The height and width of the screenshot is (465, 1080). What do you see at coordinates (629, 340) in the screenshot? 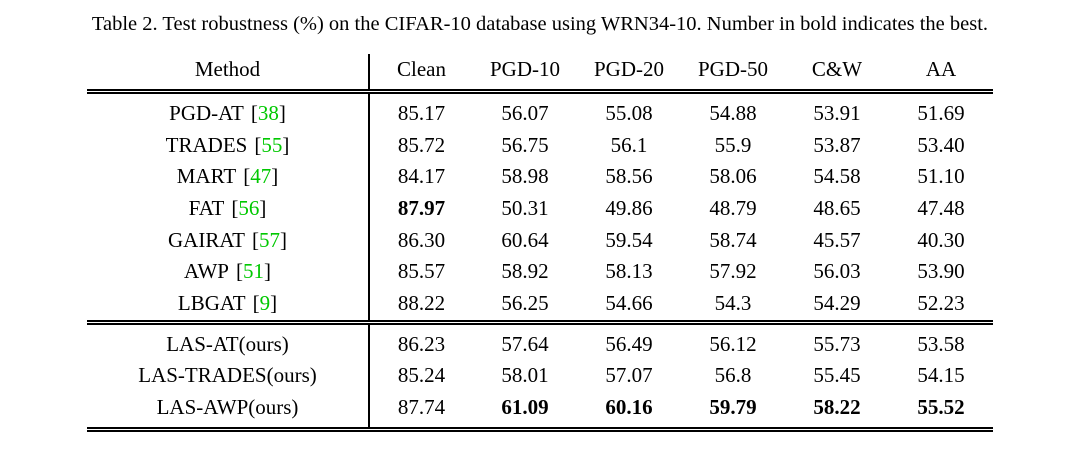
I see `value-cell: 56.49` at bounding box center [629, 340].